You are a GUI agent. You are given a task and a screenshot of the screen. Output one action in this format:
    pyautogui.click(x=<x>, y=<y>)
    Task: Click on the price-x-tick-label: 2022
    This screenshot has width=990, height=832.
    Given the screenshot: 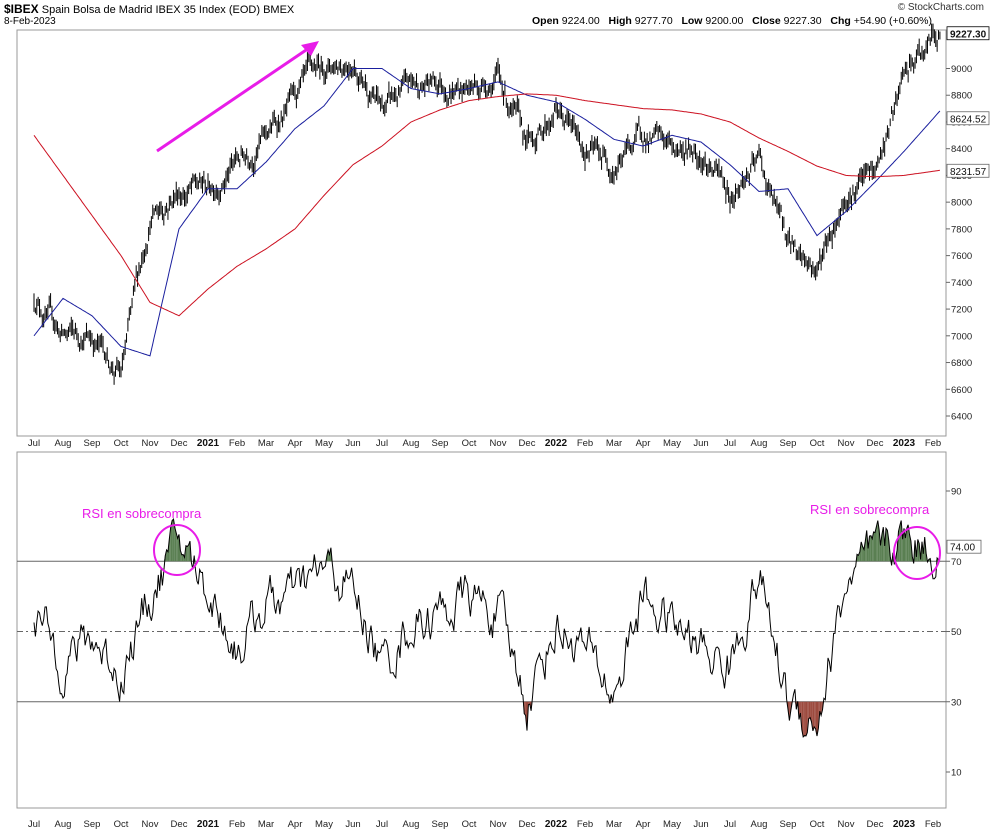 What is the action you would take?
    pyautogui.click(x=556, y=443)
    